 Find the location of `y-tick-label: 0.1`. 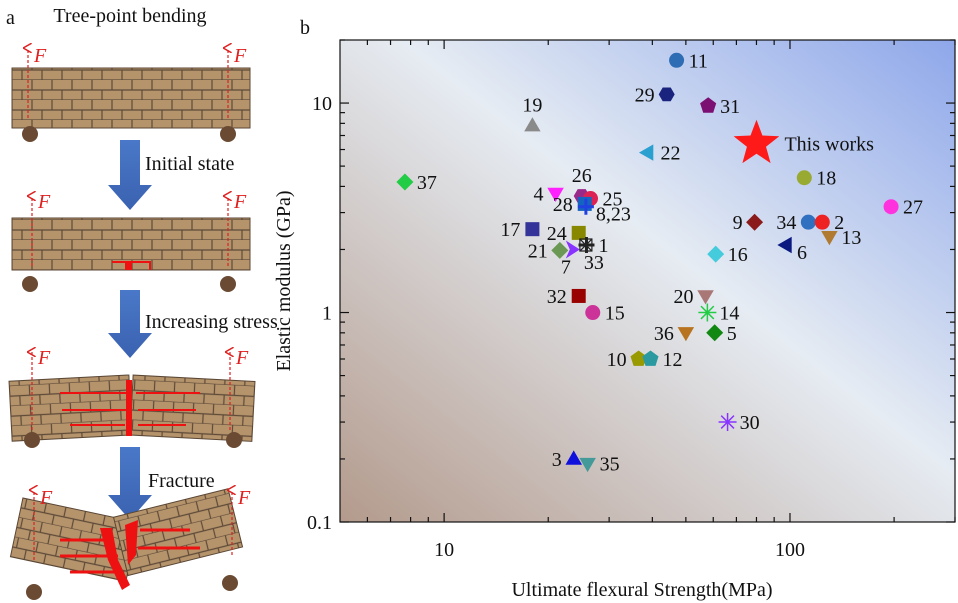

y-tick-label: 0.1 is located at coordinates (319, 523).